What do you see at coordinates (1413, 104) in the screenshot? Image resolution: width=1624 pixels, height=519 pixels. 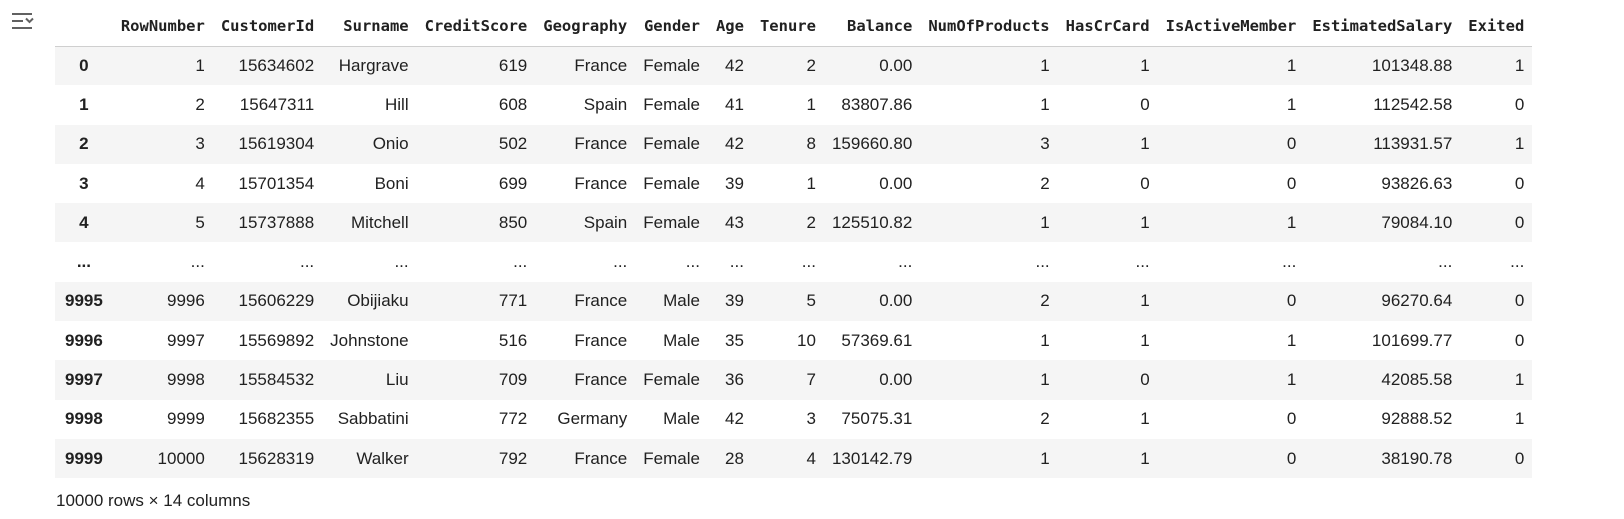 I see `table-cell: 112542.58` at bounding box center [1413, 104].